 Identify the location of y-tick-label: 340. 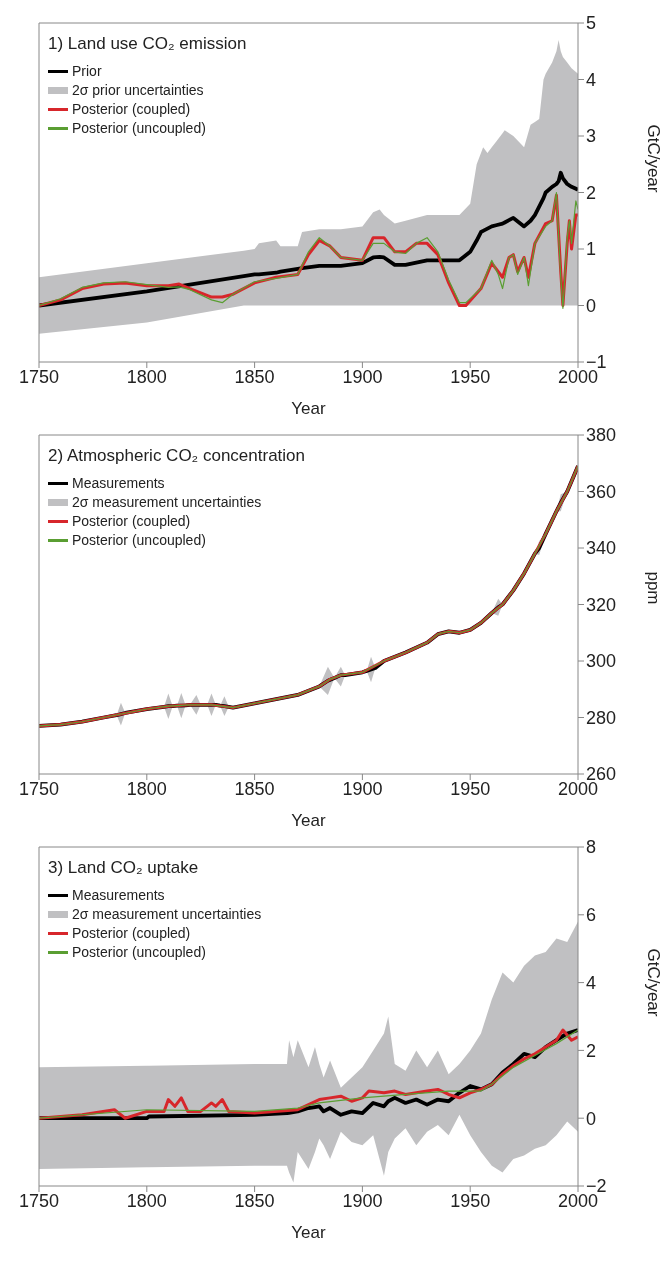
(601, 548).